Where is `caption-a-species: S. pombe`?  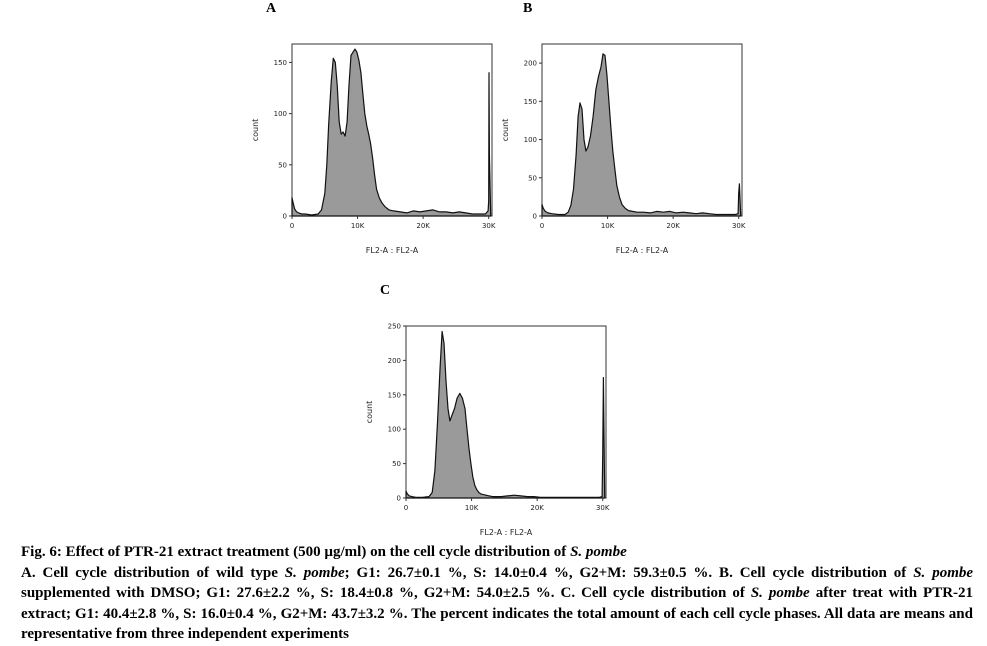 caption-a-species: S. pombe is located at coordinates (314, 572).